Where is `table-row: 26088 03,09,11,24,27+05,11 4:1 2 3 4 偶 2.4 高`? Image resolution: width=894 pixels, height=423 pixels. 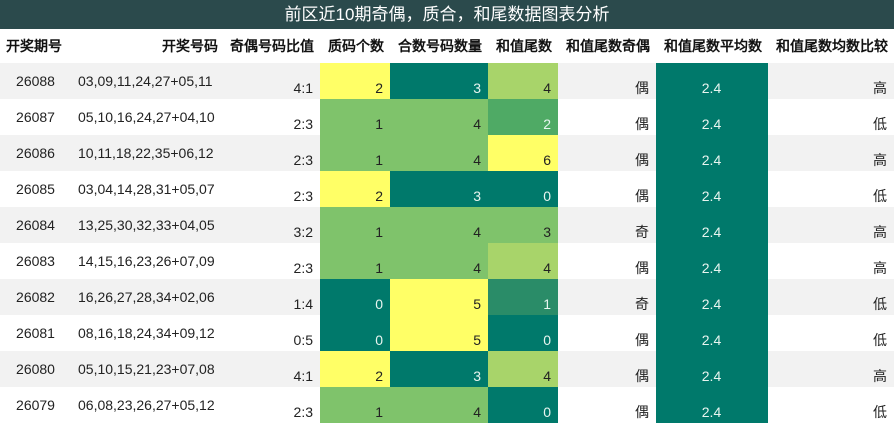
table-row: 26088 03,09,11,24,27+05,11 4:1 2 3 4 偶 2.4 高 is located at coordinates (447, 81).